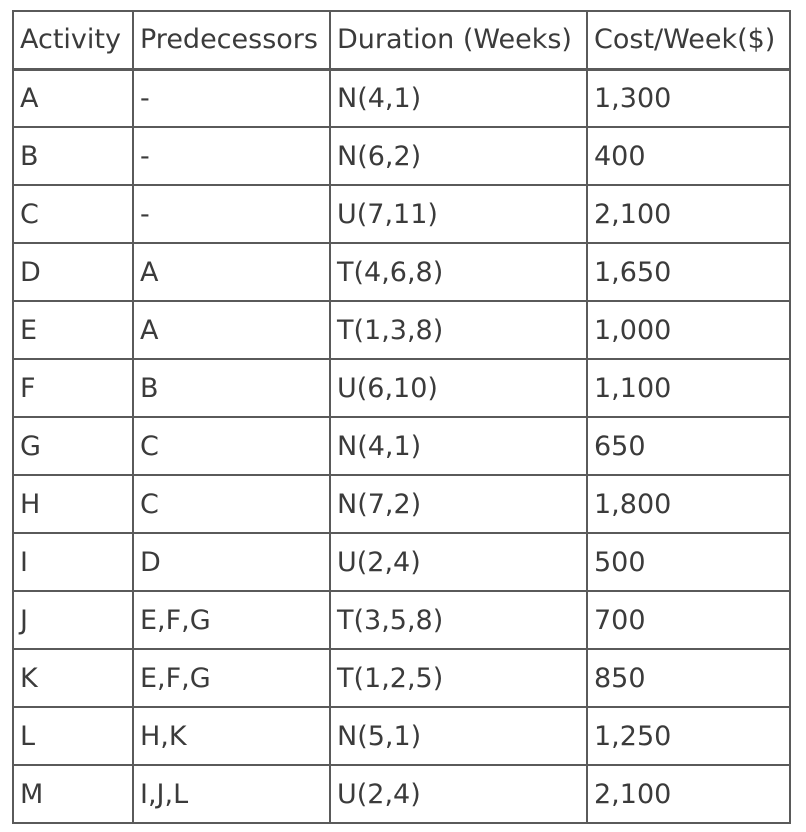  What do you see at coordinates (73, 156) in the screenshot?
I see `activity-cell: B` at bounding box center [73, 156].